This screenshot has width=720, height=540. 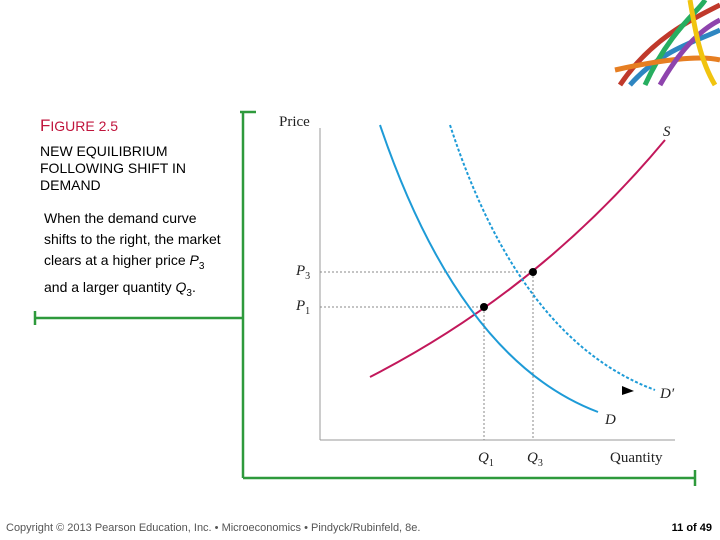 I want to click on decor-wires, so click(x=667, y=43).